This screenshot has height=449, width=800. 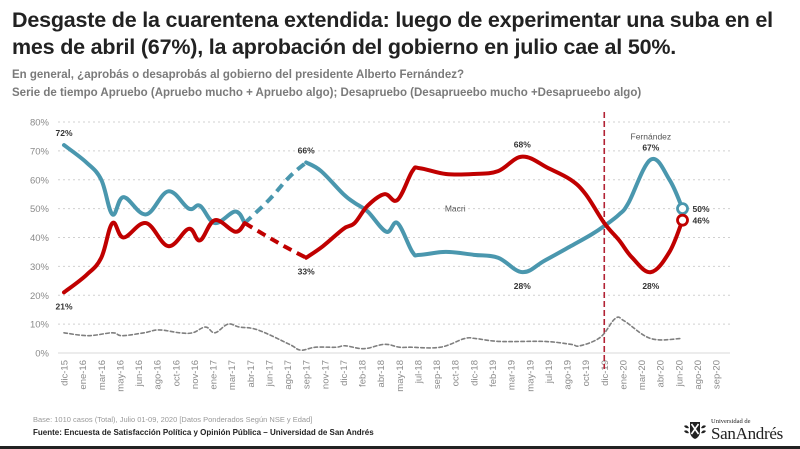 What do you see at coordinates (623, 375) in the screenshot?
I see `x-tick-label: ene-20` at bounding box center [623, 375].